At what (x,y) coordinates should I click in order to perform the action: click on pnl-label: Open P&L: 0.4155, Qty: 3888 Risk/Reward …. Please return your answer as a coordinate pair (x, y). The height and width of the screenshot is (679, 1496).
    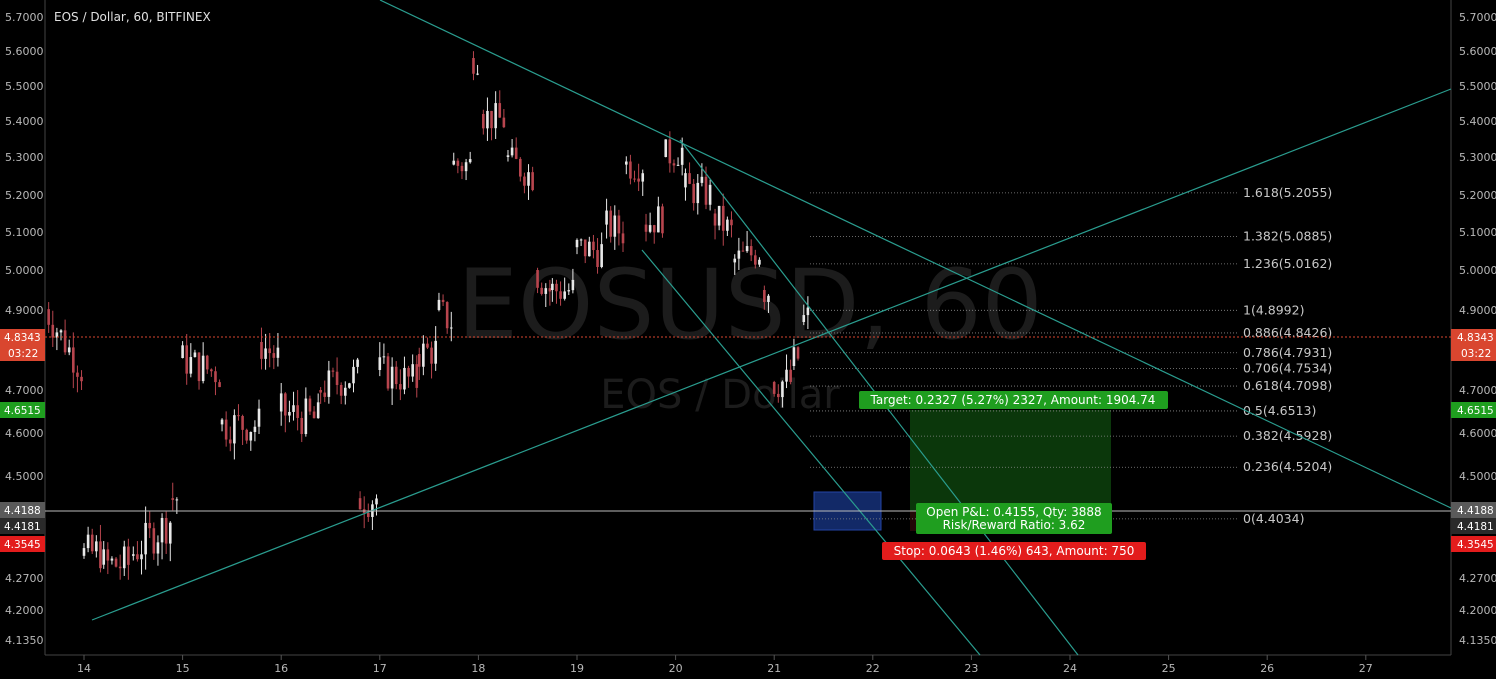
    Looking at the image, I should click on (1014, 518).